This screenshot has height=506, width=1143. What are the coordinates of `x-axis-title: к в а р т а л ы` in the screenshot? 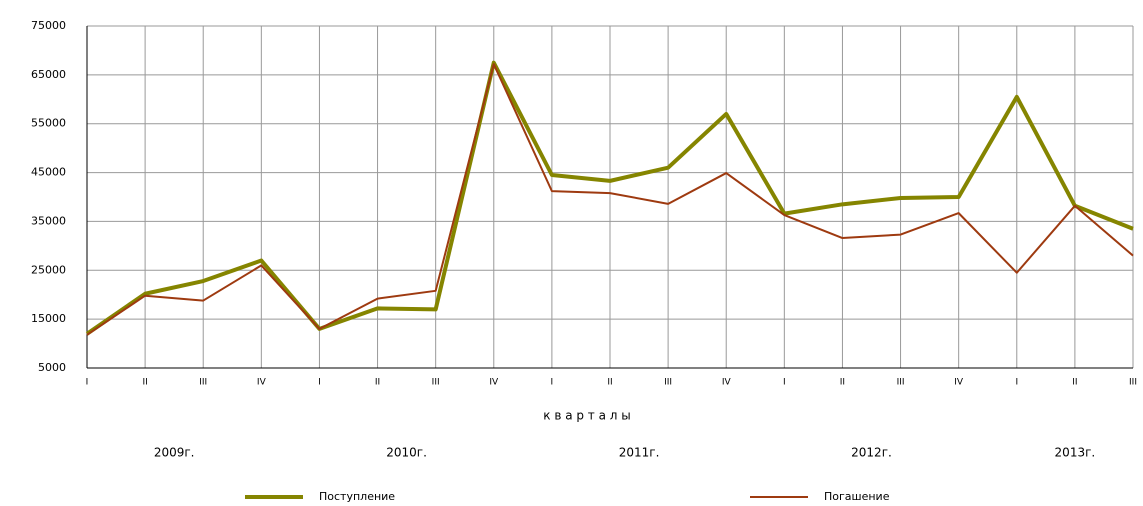 It's located at (586, 416).